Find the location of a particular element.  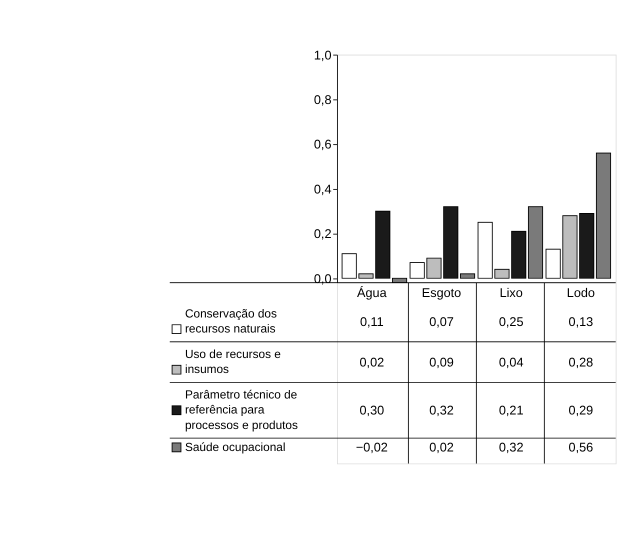

data-label: 0,09 is located at coordinates (441, 362).